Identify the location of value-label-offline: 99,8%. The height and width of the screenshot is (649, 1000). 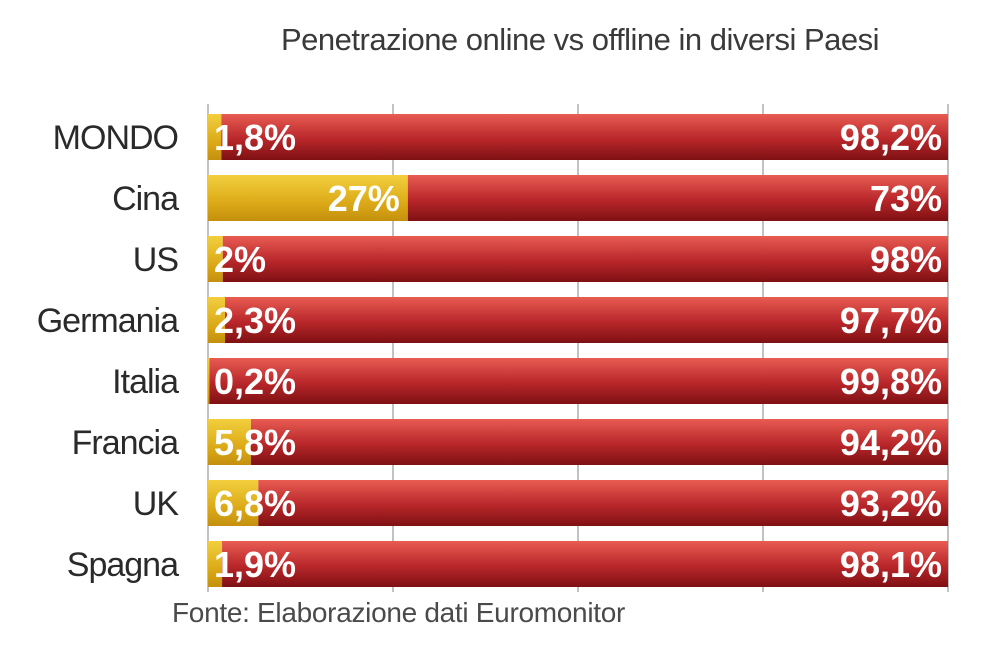
(891, 381).